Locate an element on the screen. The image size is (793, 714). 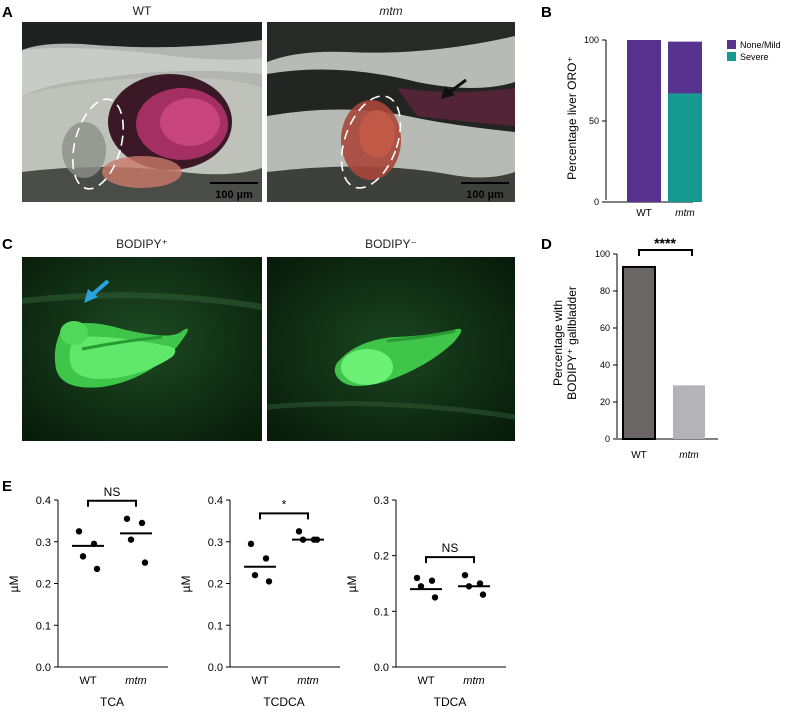
chart-b-bar-none-mild-wt is located at coordinates (644, 121).